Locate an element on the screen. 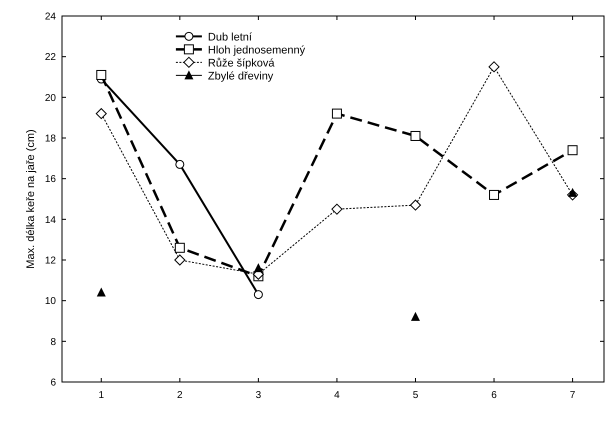 The width and height of the screenshot is (607, 421). x-tick-label: 2 is located at coordinates (180, 395).